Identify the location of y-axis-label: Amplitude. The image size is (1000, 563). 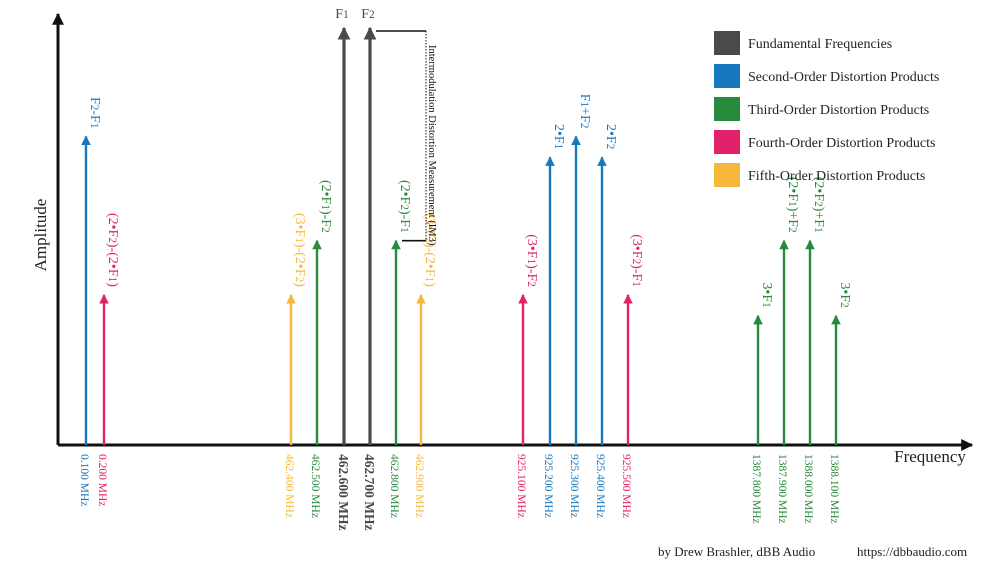
(40, 235).